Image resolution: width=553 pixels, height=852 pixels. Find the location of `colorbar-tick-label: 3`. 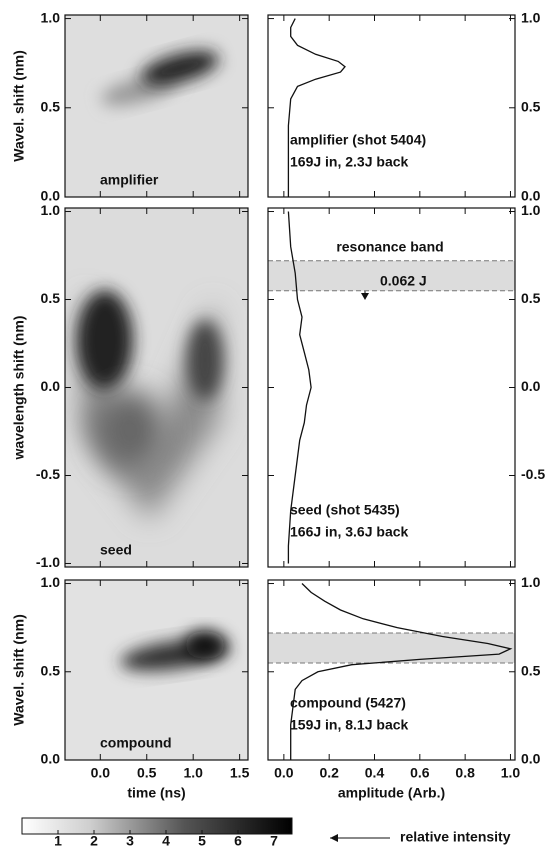

colorbar-tick-label: 3 is located at coordinates (130, 841).